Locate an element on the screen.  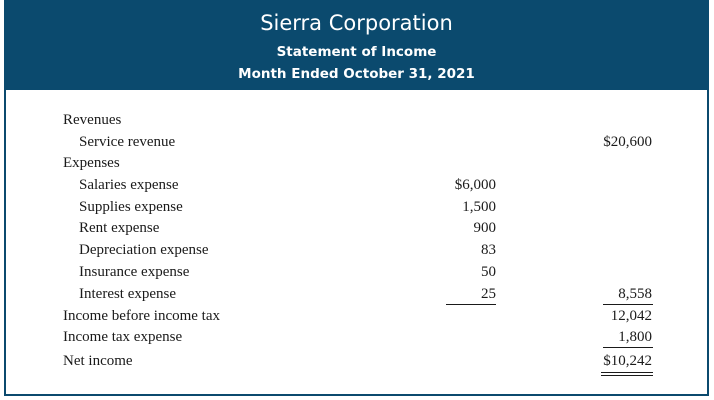
rent-expense-row: Rent expense 900 is located at coordinates (356, 228).